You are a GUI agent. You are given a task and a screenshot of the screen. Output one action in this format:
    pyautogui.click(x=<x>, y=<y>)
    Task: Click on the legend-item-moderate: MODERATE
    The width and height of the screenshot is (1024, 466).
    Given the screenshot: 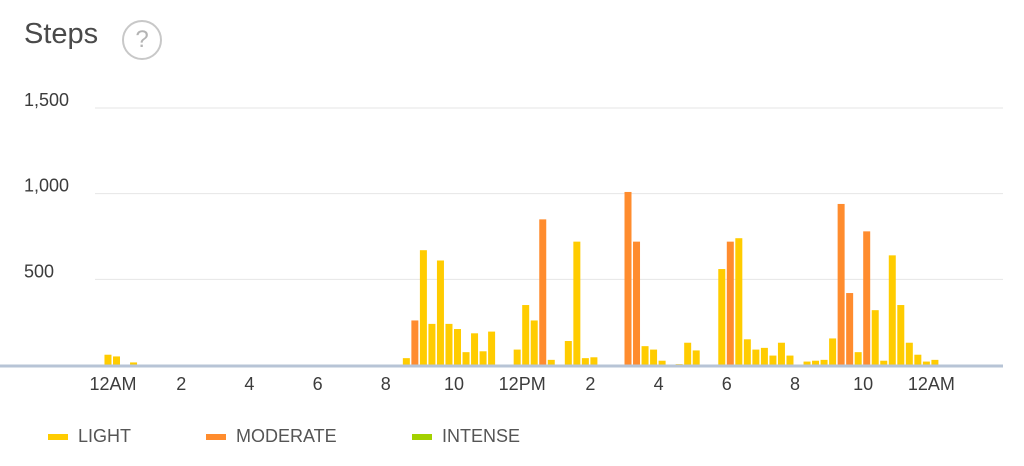 What is the action you would take?
    pyautogui.click(x=309, y=436)
    